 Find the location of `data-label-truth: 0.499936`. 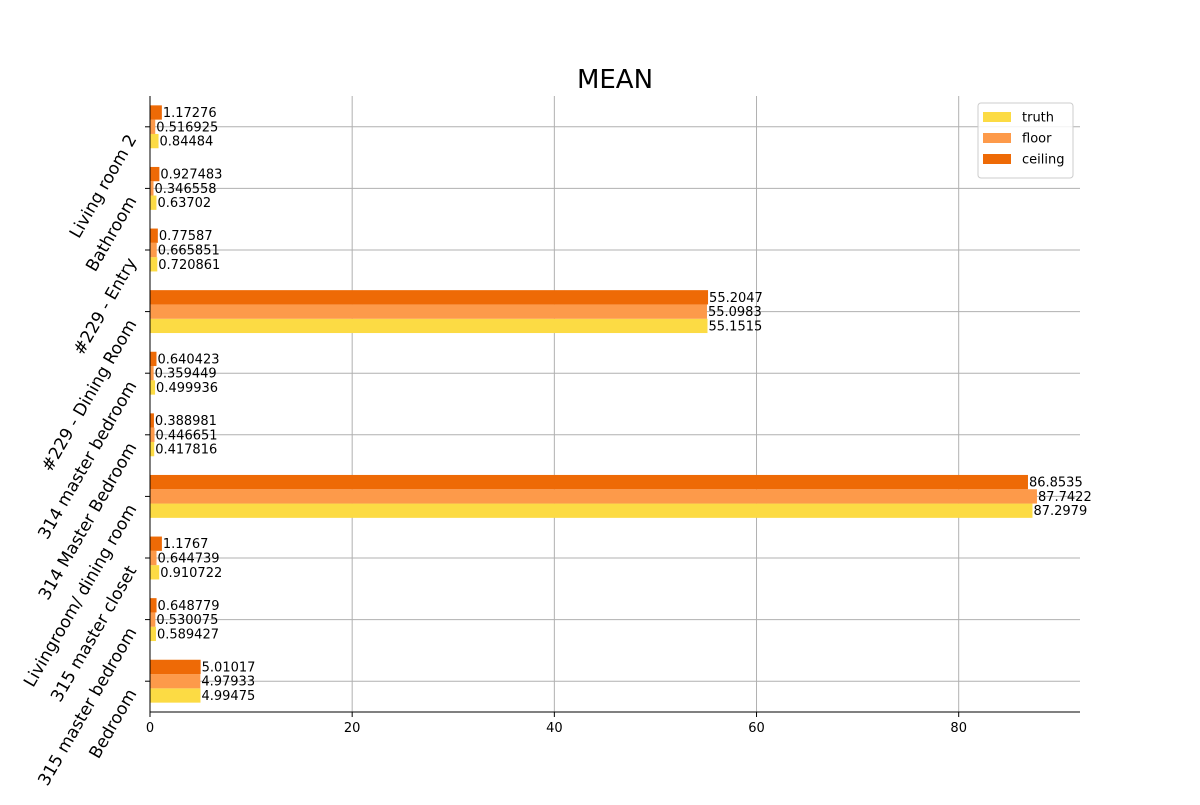

data-label-truth: 0.499936 is located at coordinates (187, 388).